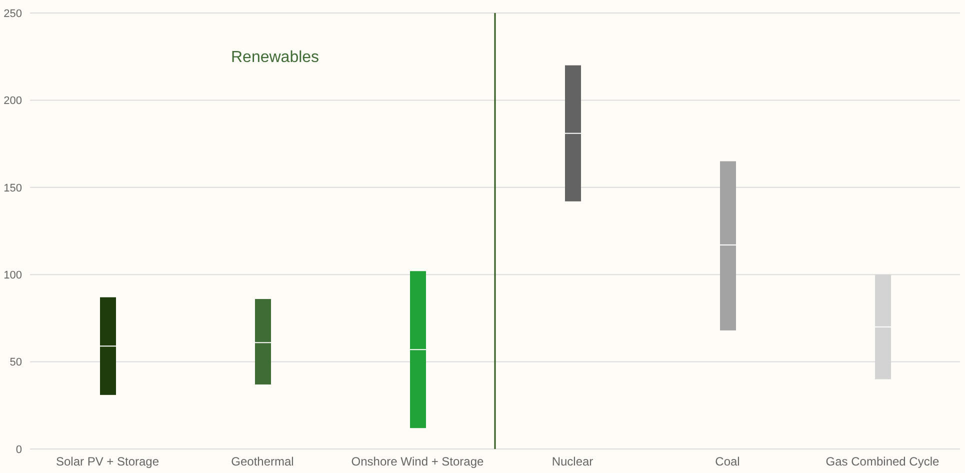  I want to click on y-tick-label: 100, so click(13, 276).